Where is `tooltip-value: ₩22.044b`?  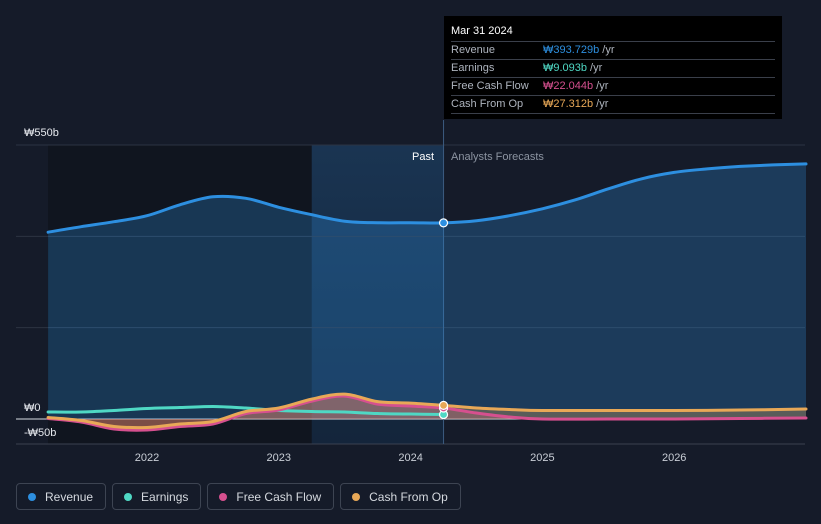 tooltip-value: ₩22.044b is located at coordinates (568, 86).